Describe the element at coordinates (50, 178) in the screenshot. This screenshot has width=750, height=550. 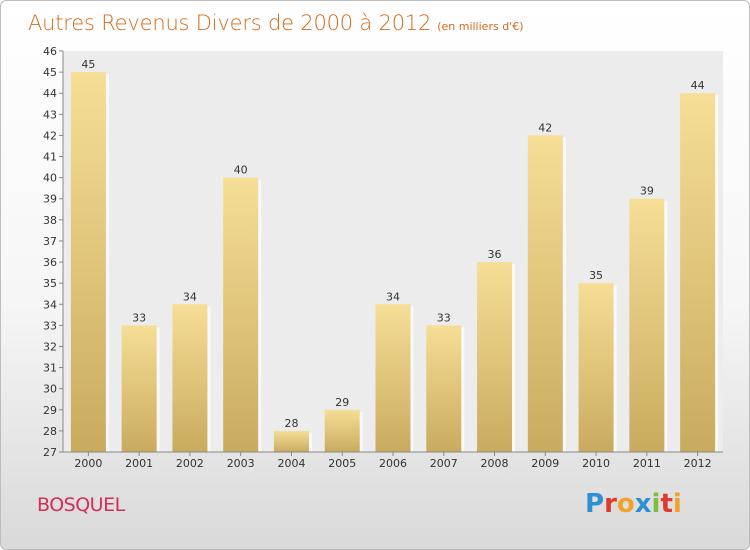
I see `y-tick-label: 40` at that location.